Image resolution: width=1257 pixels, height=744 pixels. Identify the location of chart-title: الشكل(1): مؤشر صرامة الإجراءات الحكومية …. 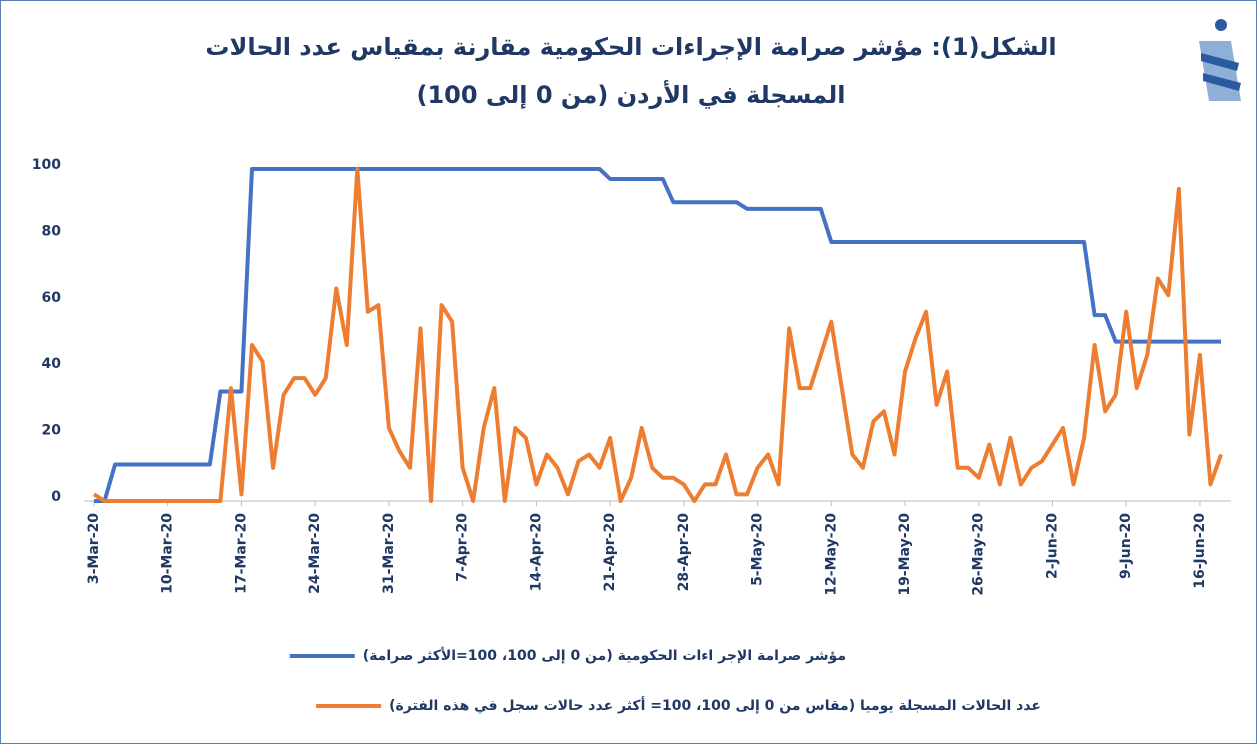
(631, 71).